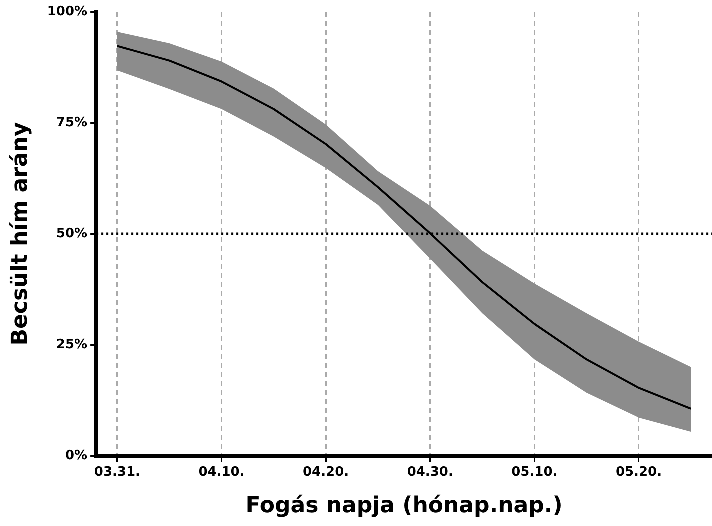 This screenshot has width=712, height=526. Describe the element at coordinates (535, 472) in the screenshot. I see `x-tick-label: 05.10.` at that location.